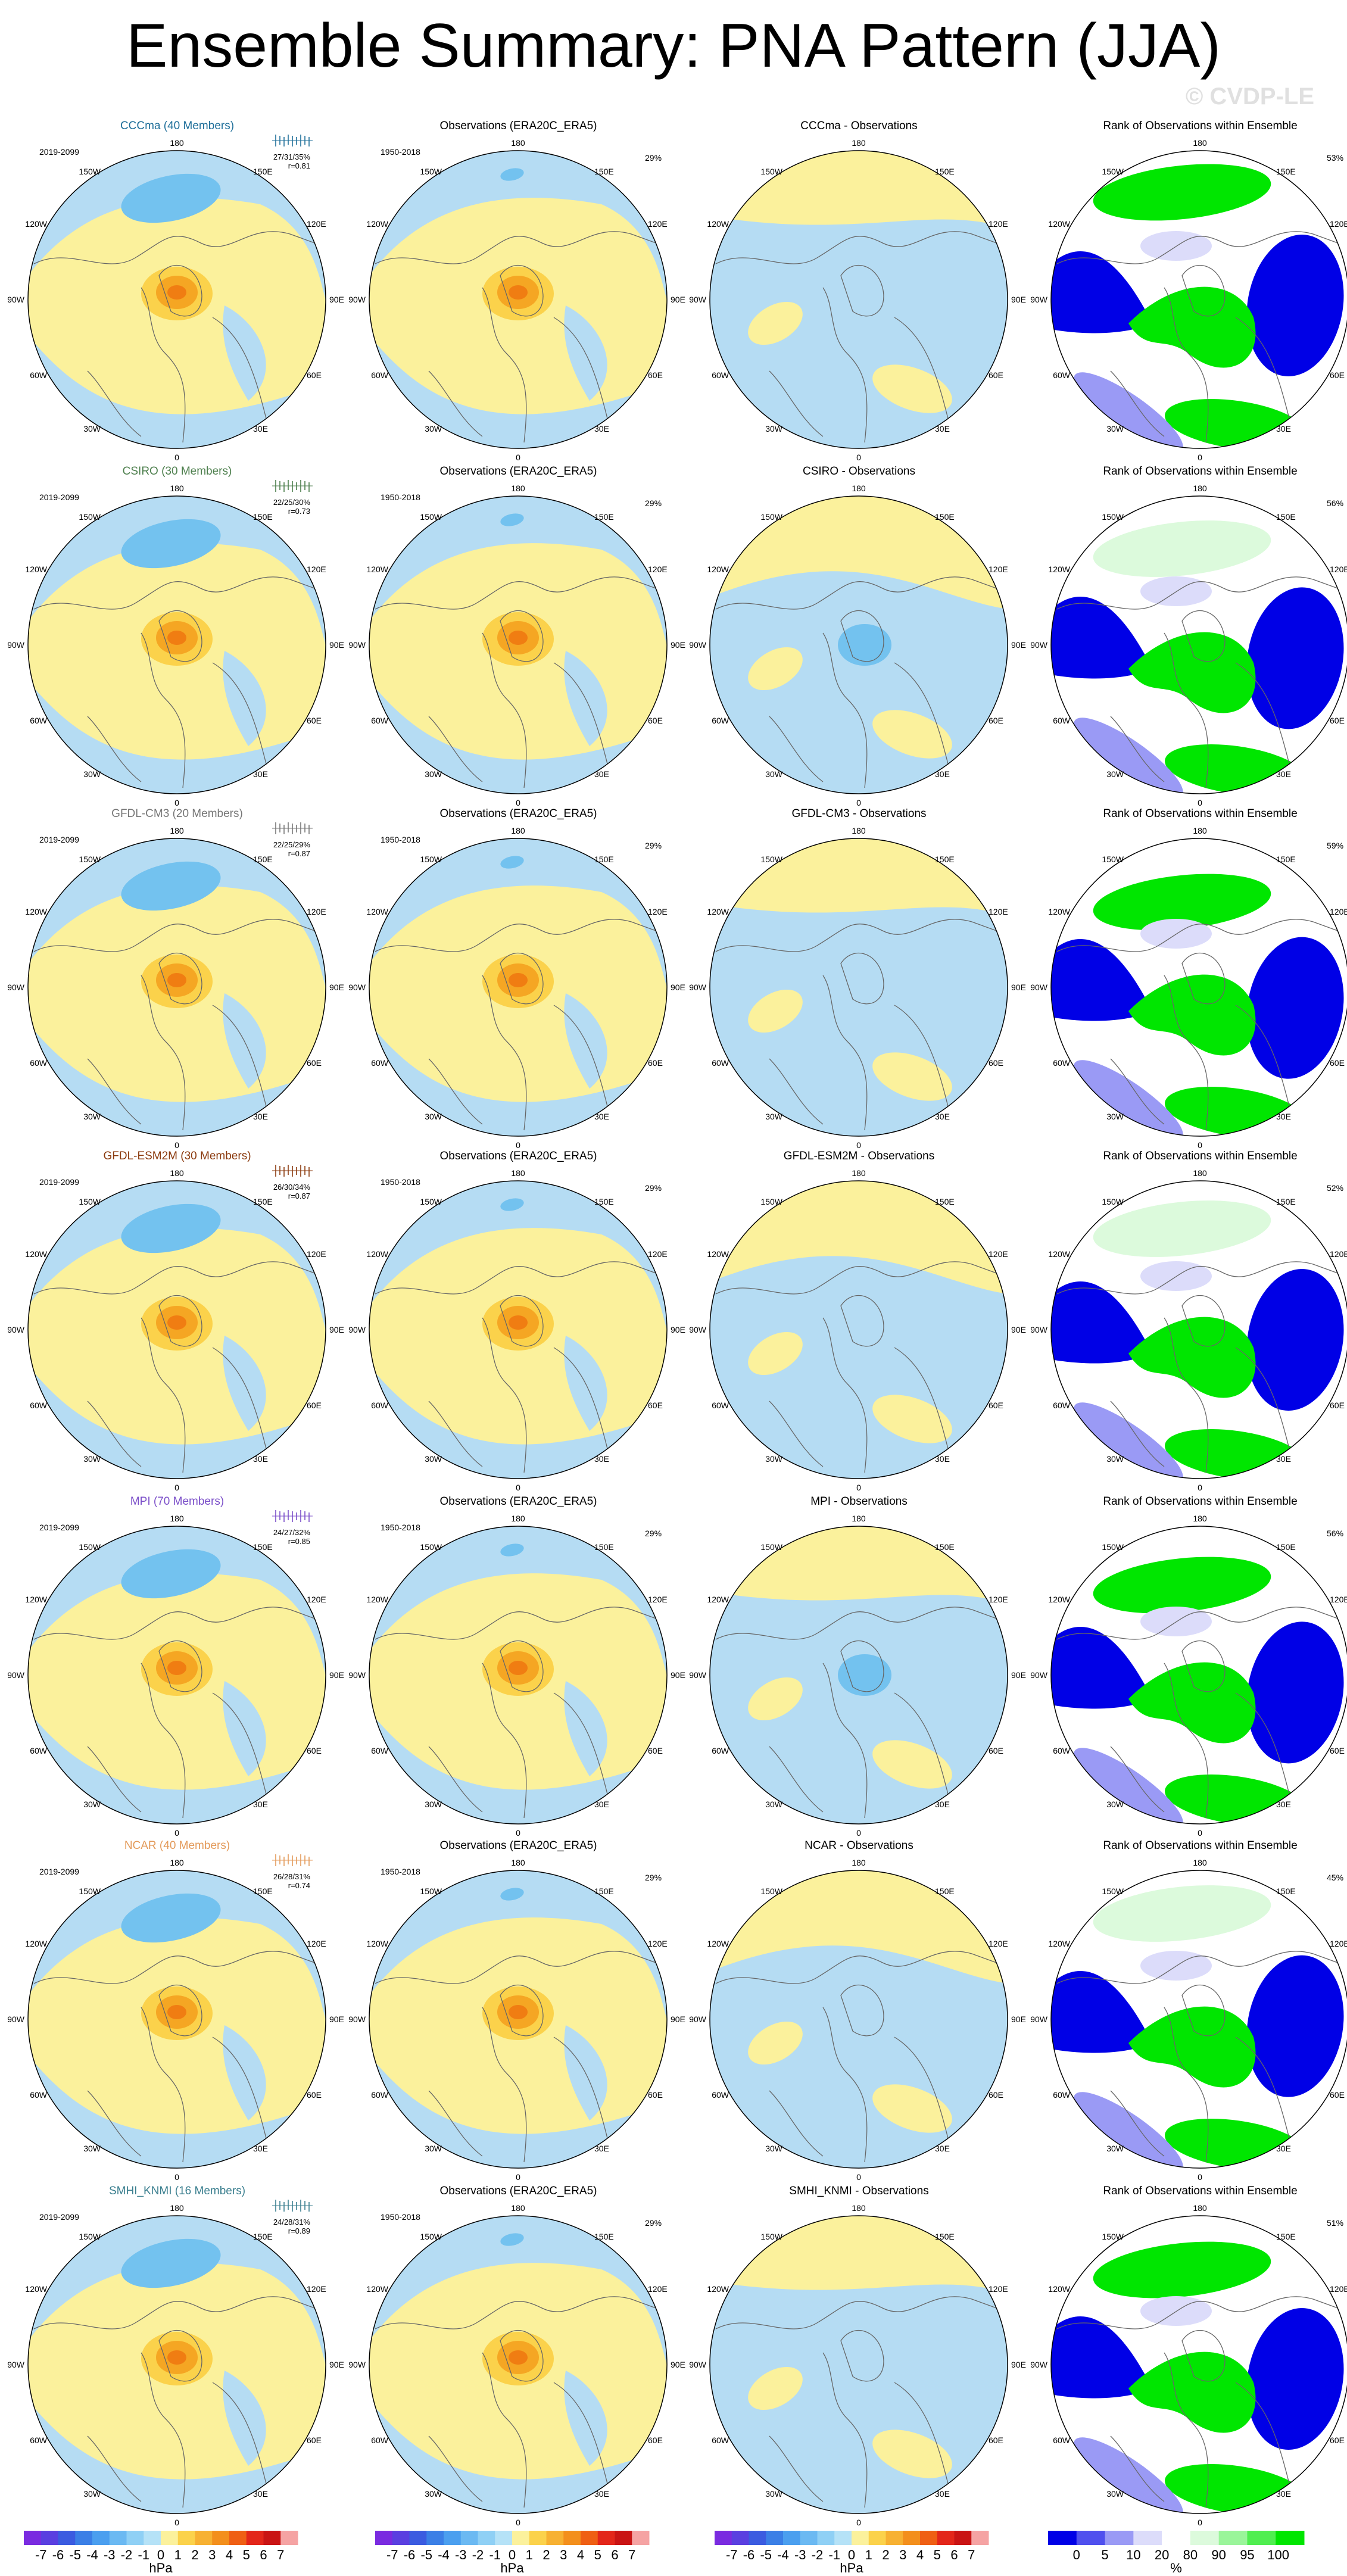 This screenshot has width=1347, height=2576. I want to click on colorbar-tick-label: 3, so click(212, 2554).